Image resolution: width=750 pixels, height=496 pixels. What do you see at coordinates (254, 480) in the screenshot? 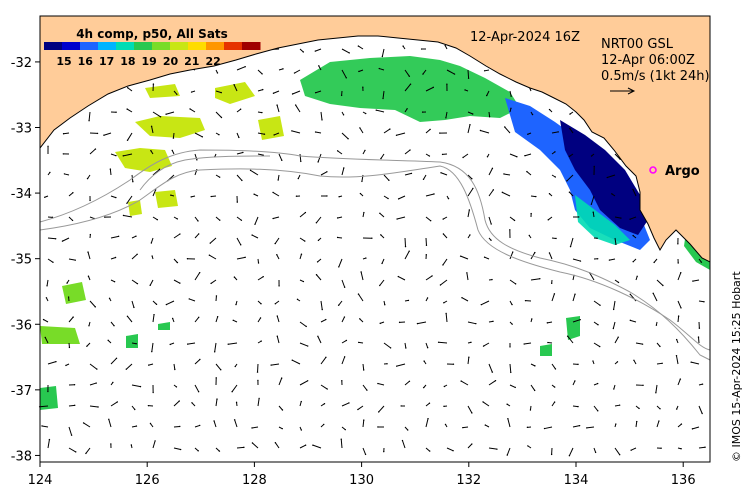
I see `x-tick-label: 128` at bounding box center [254, 480].